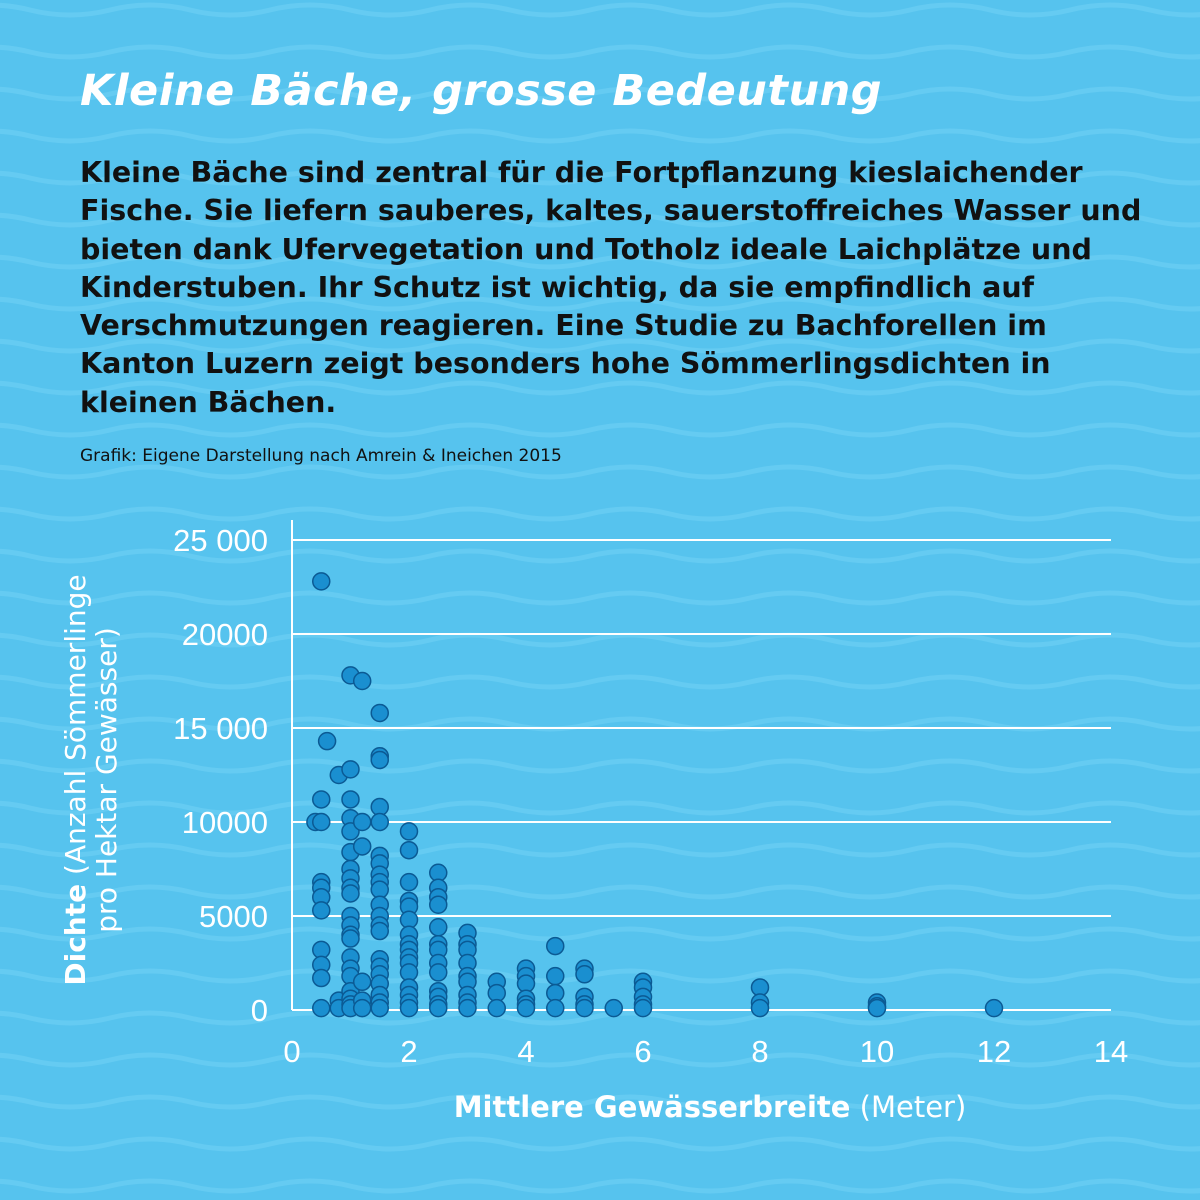  Describe the element at coordinates (759, 1051) in the screenshot. I see `x-tick-label: 8` at that location.